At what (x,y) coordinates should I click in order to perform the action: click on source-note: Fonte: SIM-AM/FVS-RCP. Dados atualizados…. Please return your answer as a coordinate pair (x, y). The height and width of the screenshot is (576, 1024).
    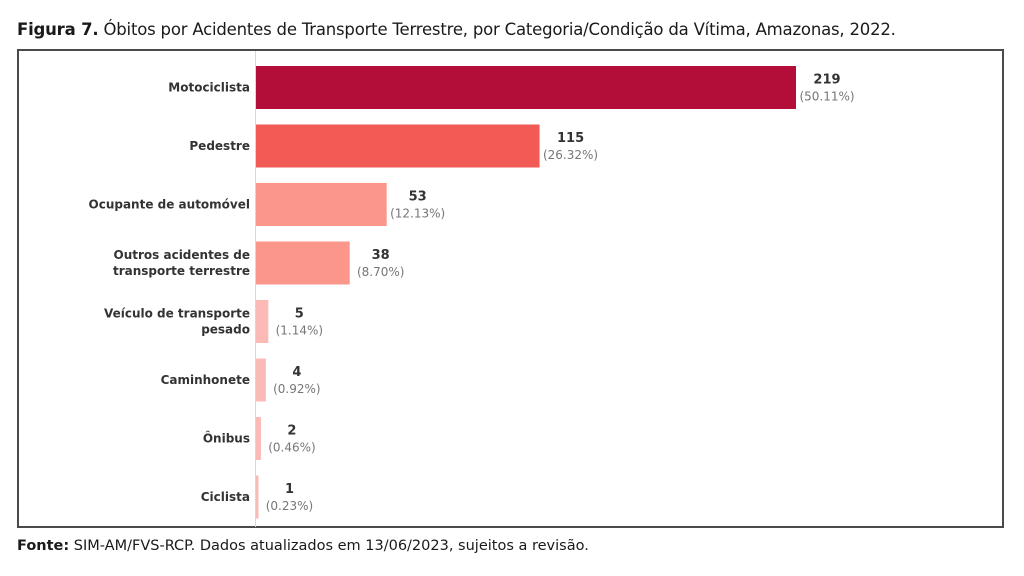
    Looking at the image, I should click on (303, 546).